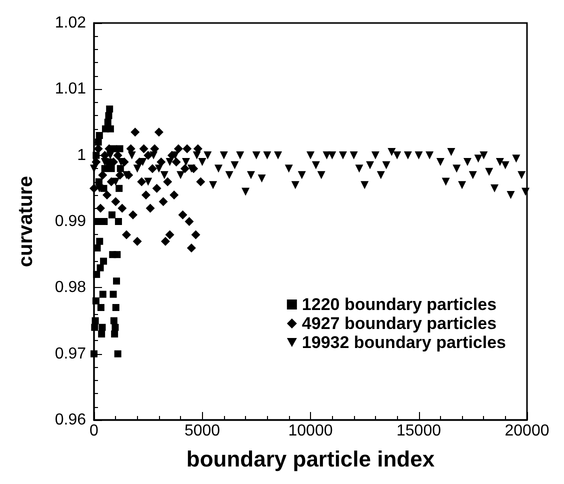 The image size is (564, 484). What do you see at coordinates (399, 323) in the screenshot?
I see `legend-label: 4927 boundary particles` at bounding box center [399, 323].